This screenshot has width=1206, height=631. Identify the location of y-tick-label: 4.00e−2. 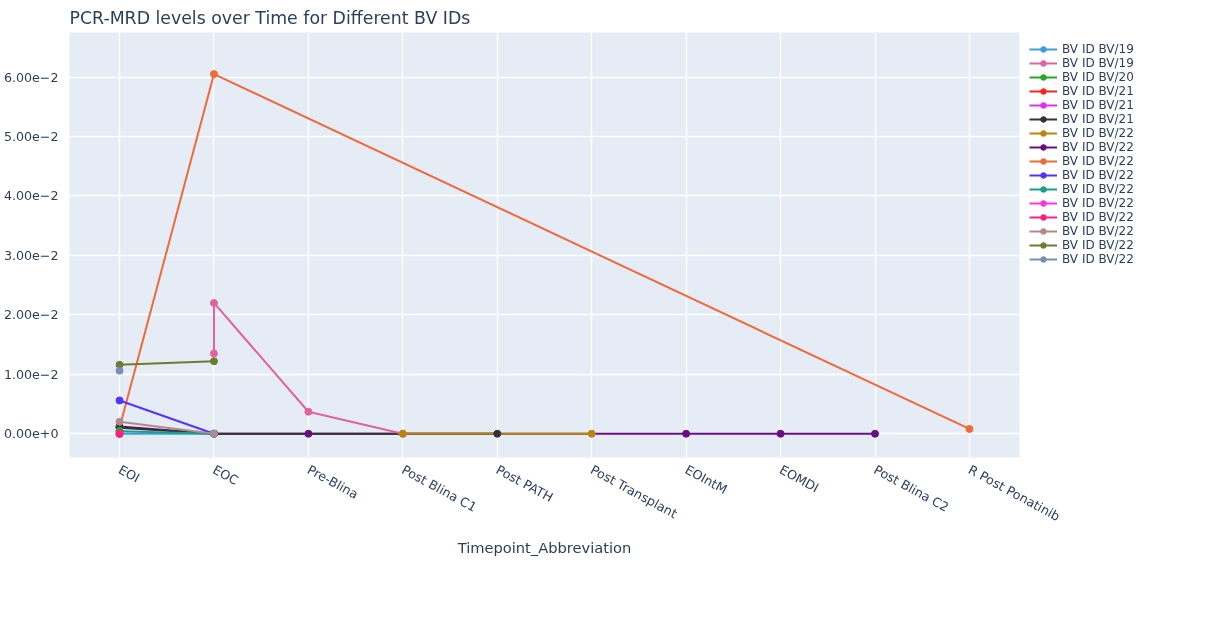
(31, 196).